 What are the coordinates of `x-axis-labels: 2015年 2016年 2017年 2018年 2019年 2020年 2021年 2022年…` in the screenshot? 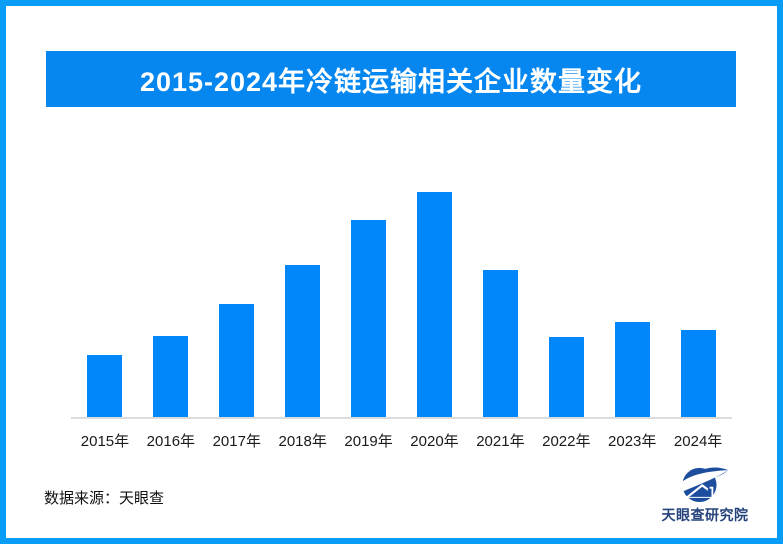 It's located at (401, 440).